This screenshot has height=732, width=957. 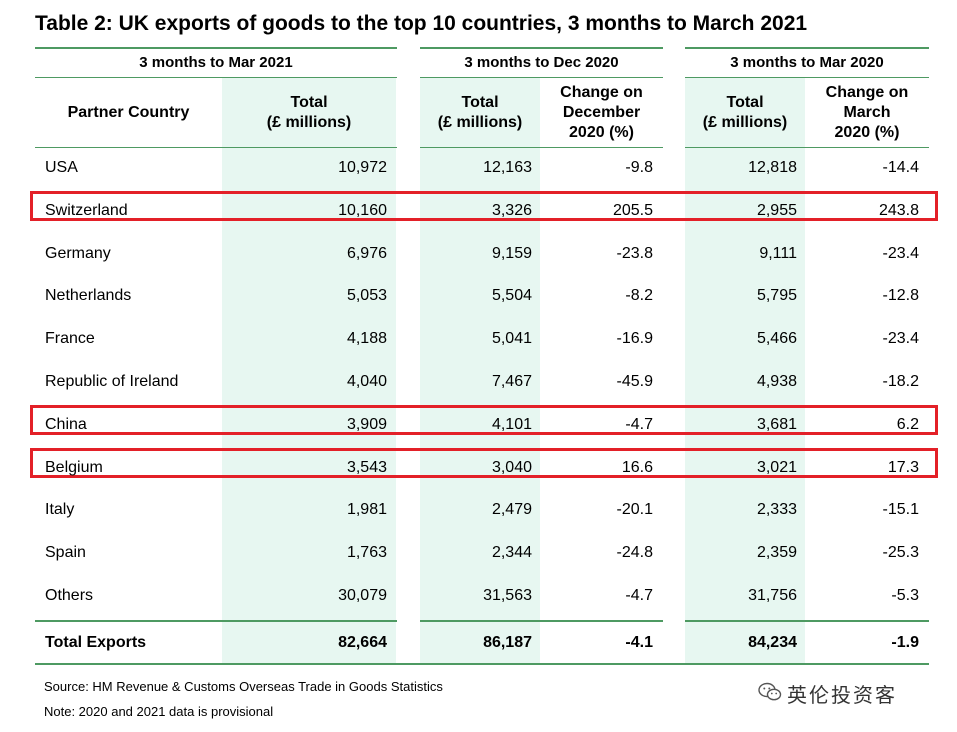 What do you see at coordinates (842, 696) in the screenshot?
I see `watermark-text: 英伦投资客` at bounding box center [842, 696].